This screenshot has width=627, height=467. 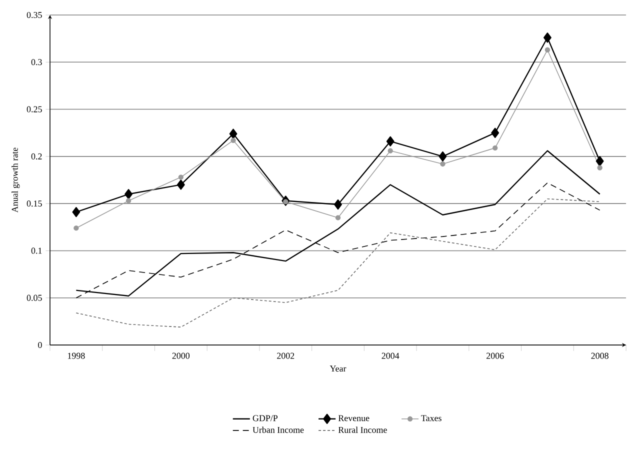 What do you see at coordinates (391, 355) in the screenshot?
I see `x-tick-label: 2004` at bounding box center [391, 355].